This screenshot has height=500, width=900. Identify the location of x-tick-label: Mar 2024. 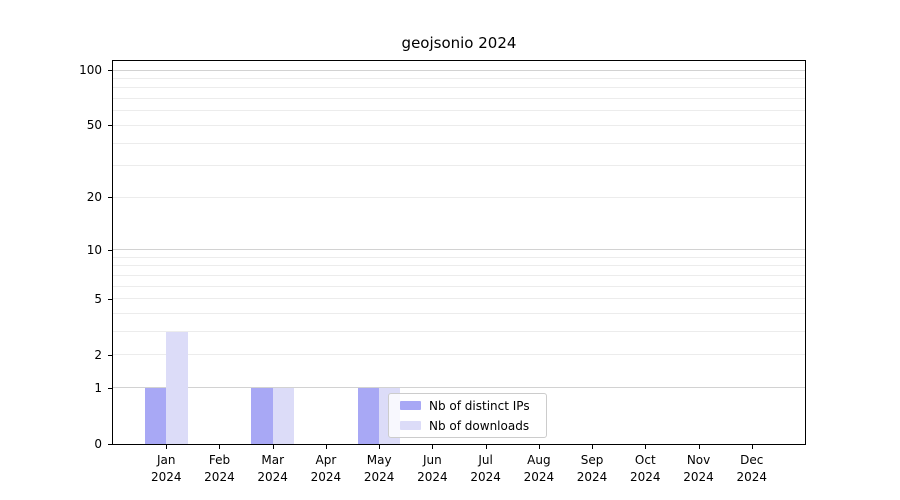
(272, 468).